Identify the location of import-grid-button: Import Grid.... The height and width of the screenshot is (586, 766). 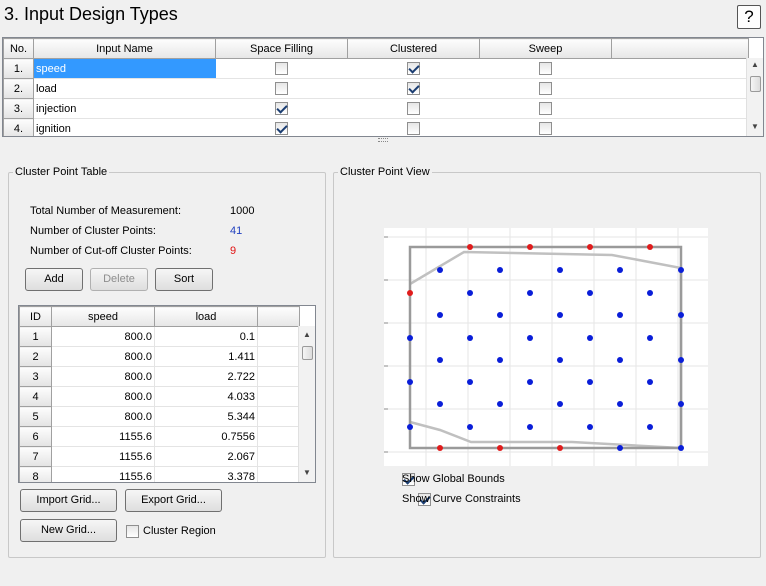
(68, 500).